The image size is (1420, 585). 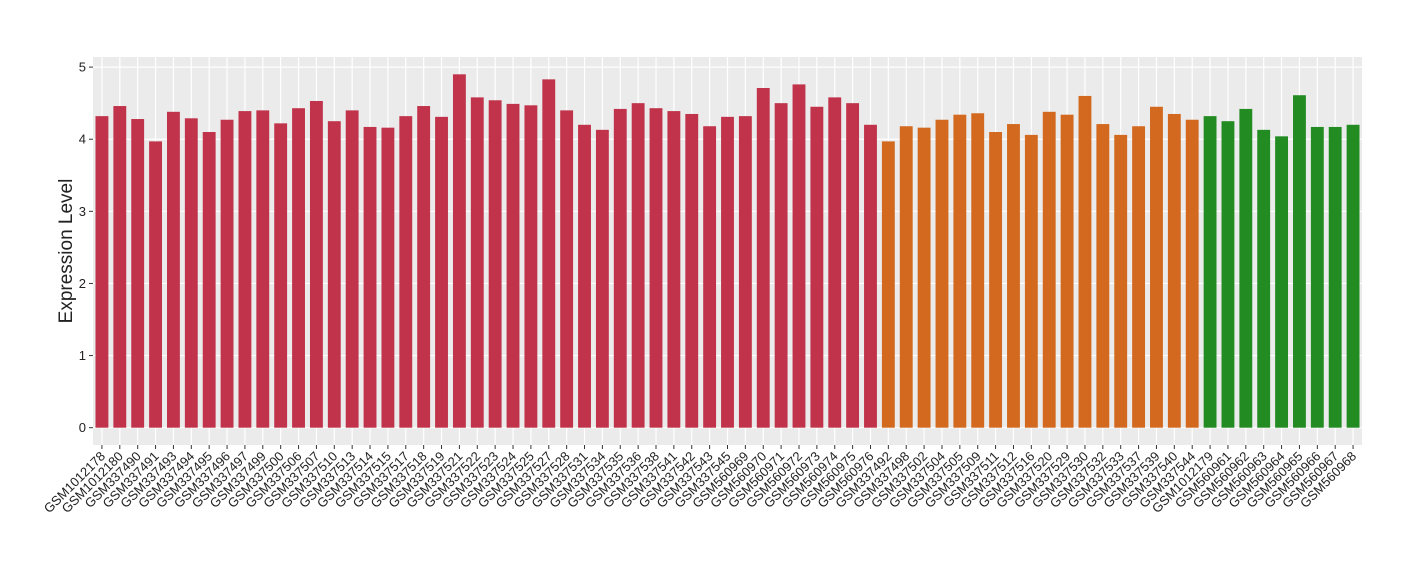 I want to click on y-axis-title: Expression Level, so click(x=66, y=251).